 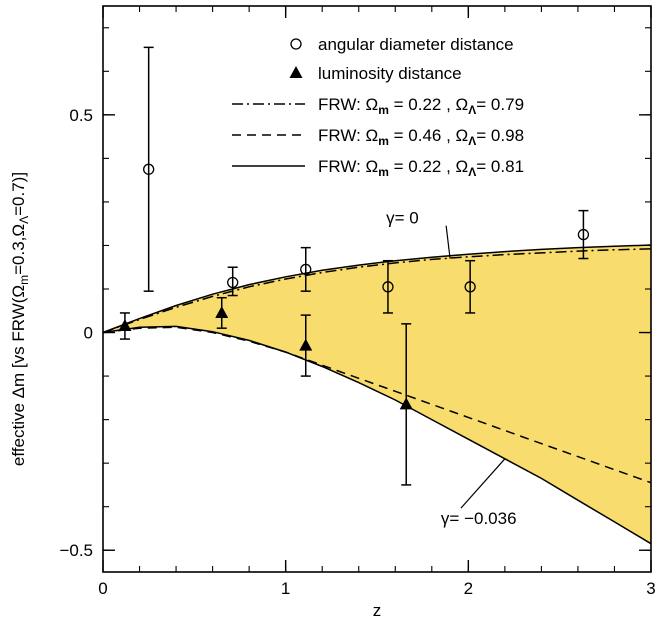 What do you see at coordinates (500, 166) in the screenshot?
I see `legend-label-part: = 0.81` at bounding box center [500, 166].